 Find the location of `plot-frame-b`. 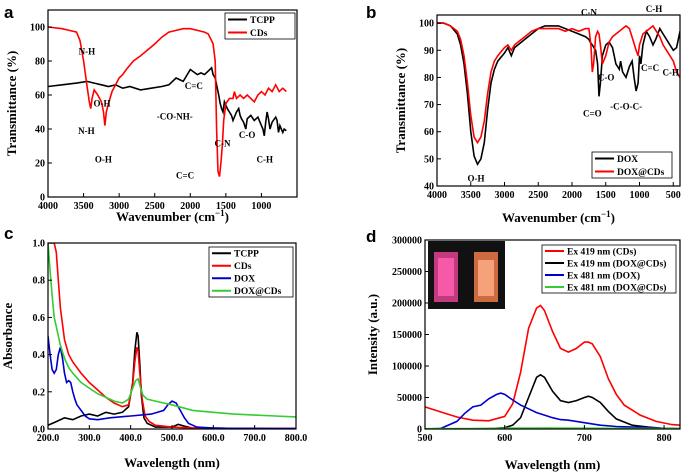

plot-frame-b is located at coordinates (558, 100).